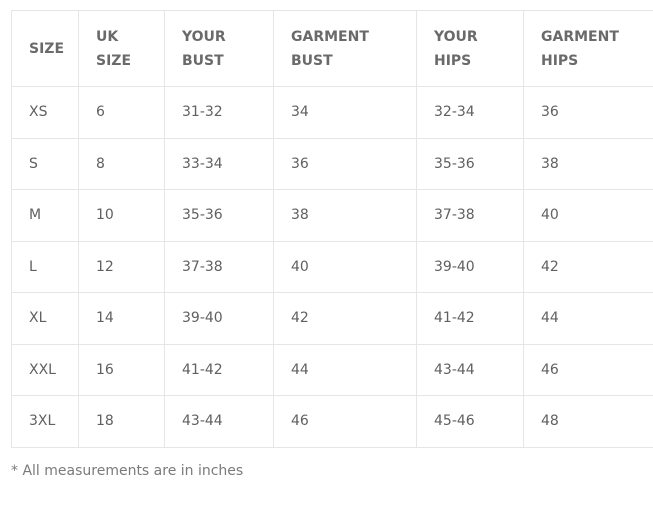  Describe the element at coordinates (219, 112) in the screenshot. I see `table-cell: 31-32` at that location.